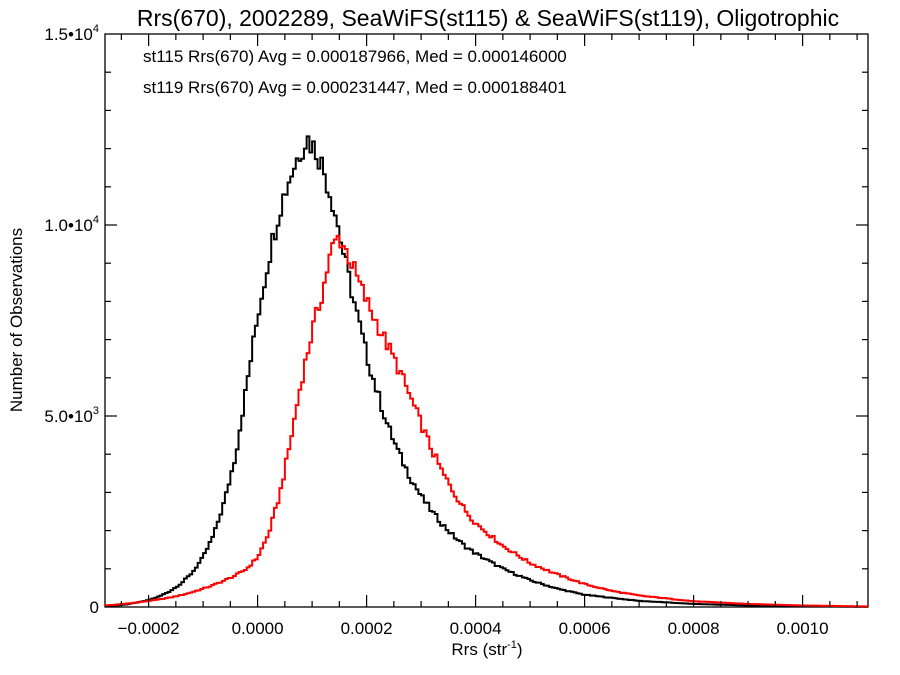 The width and height of the screenshot is (900, 675). I want to click on y-tick-label: 0, so click(94, 607).